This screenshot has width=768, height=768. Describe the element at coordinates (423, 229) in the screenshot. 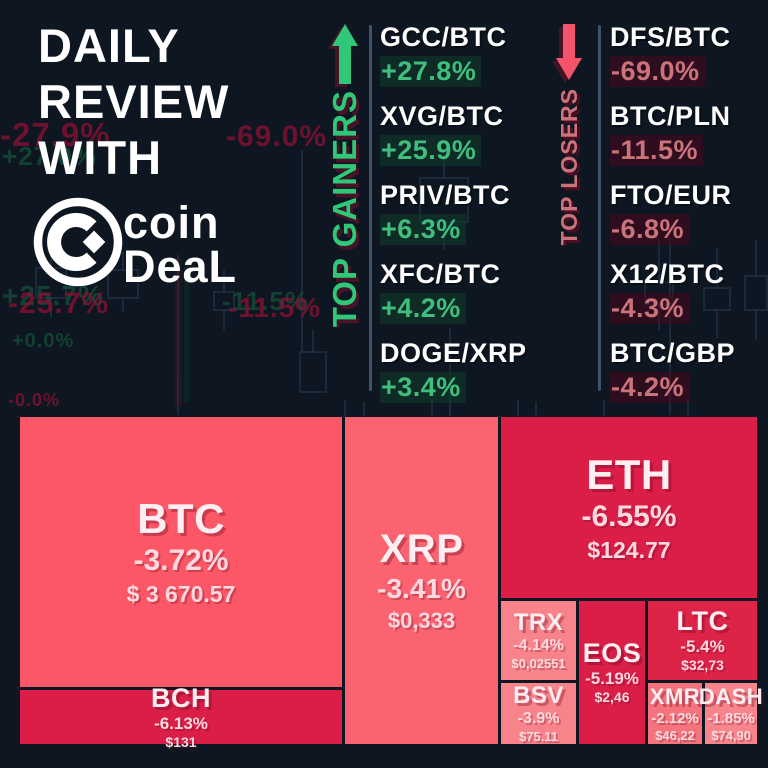

I see `pair-change: +6.3%` at that location.